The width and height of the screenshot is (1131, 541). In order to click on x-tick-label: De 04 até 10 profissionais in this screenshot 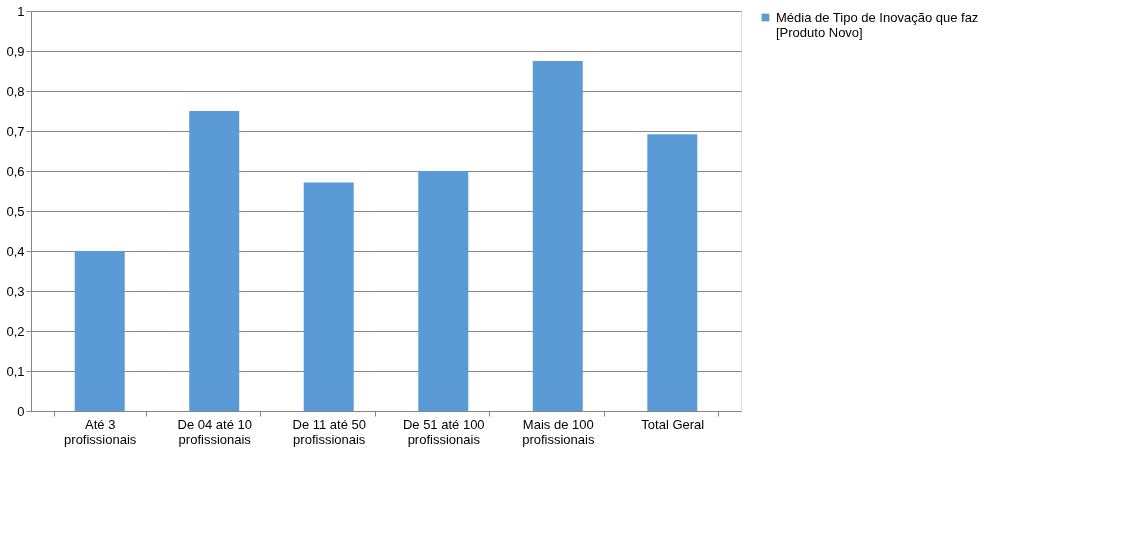, I will do `click(214, 431)`.